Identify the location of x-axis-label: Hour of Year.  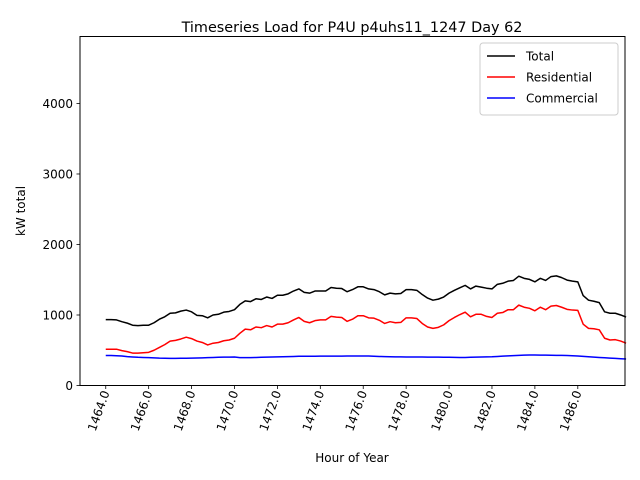
(352, 458).